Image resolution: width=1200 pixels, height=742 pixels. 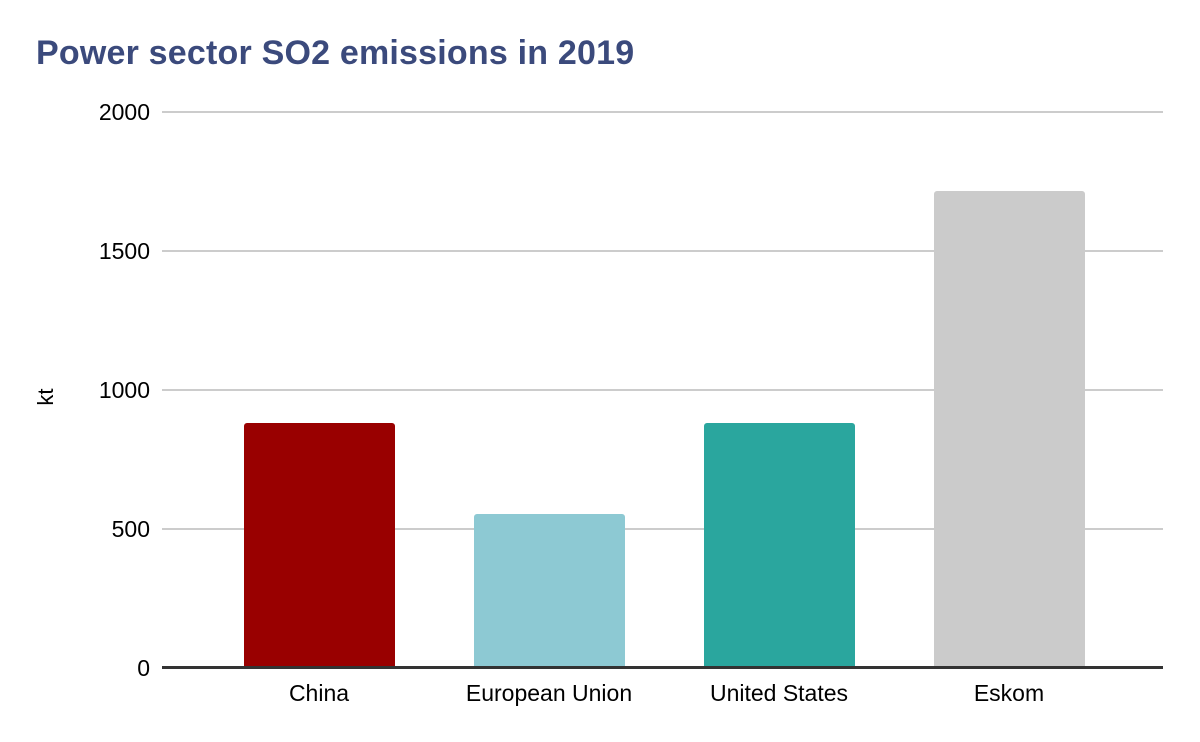 What do you see at coordinates (124, 251) in the screenshot?
I see `y-tick-label: 1500` at bounding box center [124, 251].